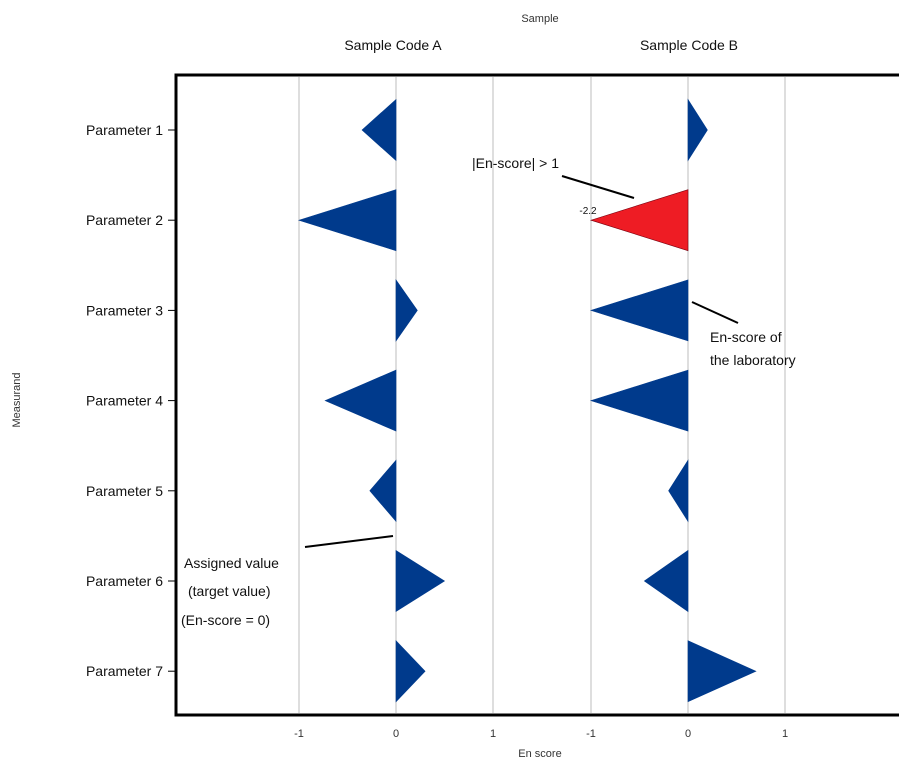 Image resolution: width=899 pixels, height=762 pixels. I want to click on x-tick-label-sample-code-a-1: -1, so click(299, 734).